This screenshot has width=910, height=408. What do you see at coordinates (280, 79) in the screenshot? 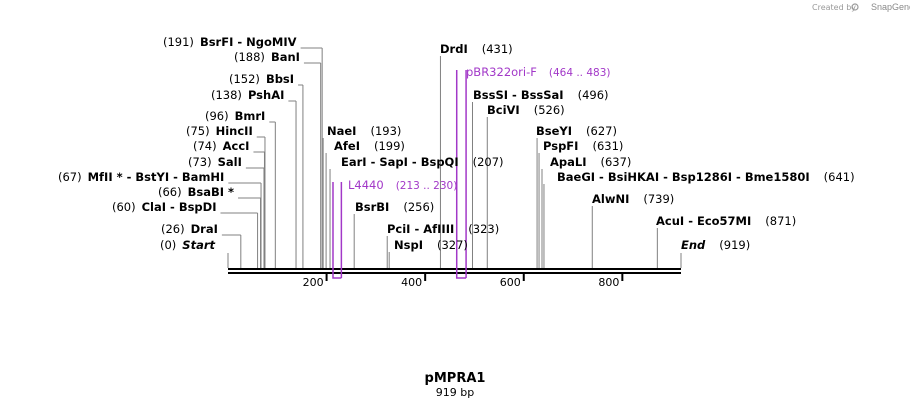
I see `enzyme-name: BbsI` at bounding box center [280, 79].